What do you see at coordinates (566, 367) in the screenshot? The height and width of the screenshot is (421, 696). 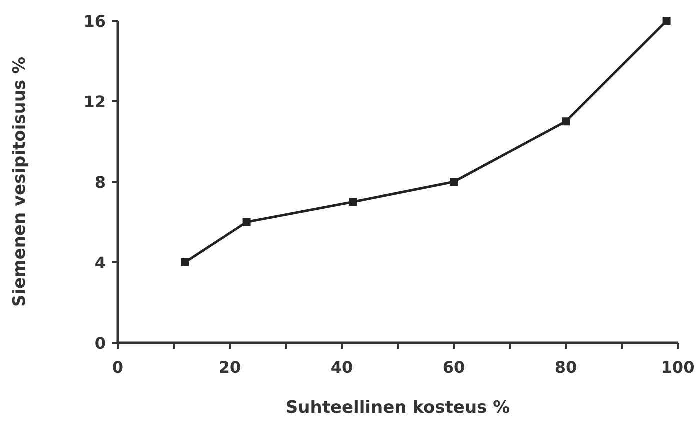 I see `x-tick-label: 80` at bounding box center [566, 367].